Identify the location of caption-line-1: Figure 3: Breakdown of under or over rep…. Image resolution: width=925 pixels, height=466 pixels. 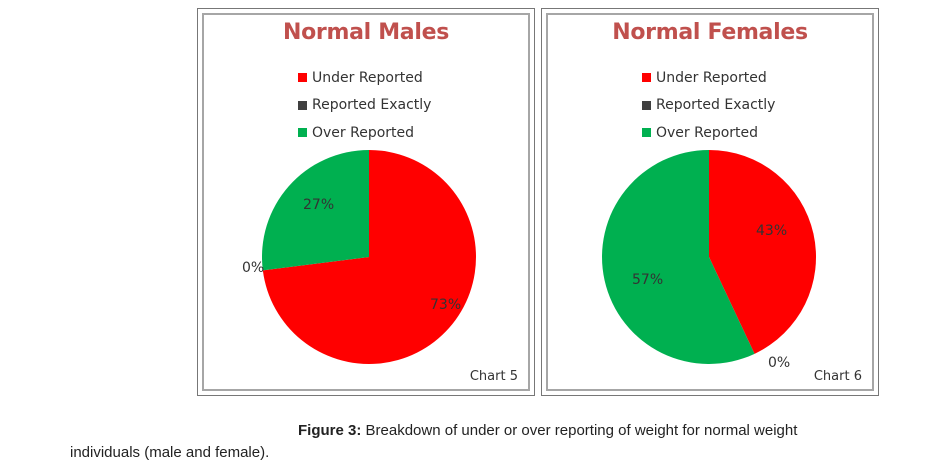
(485, 431).